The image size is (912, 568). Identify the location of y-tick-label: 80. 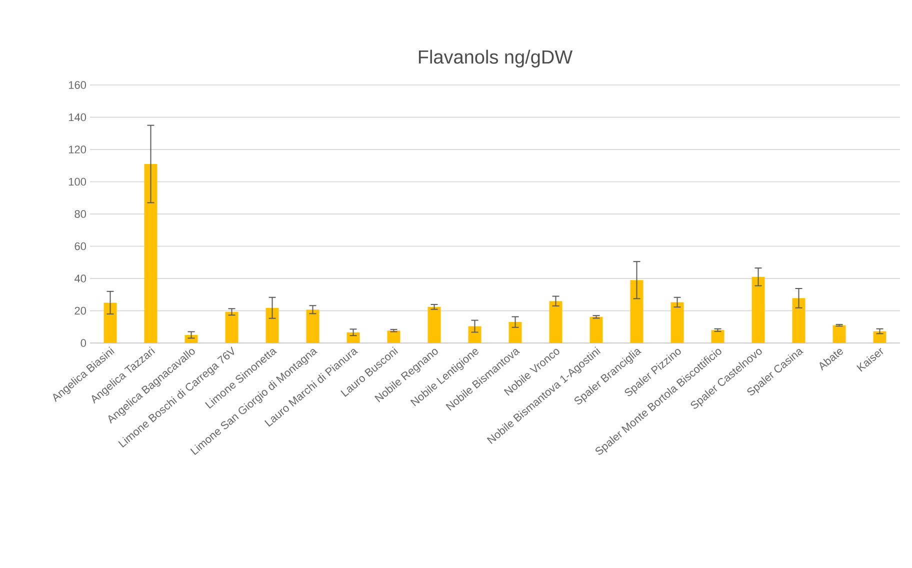
(80, 214).